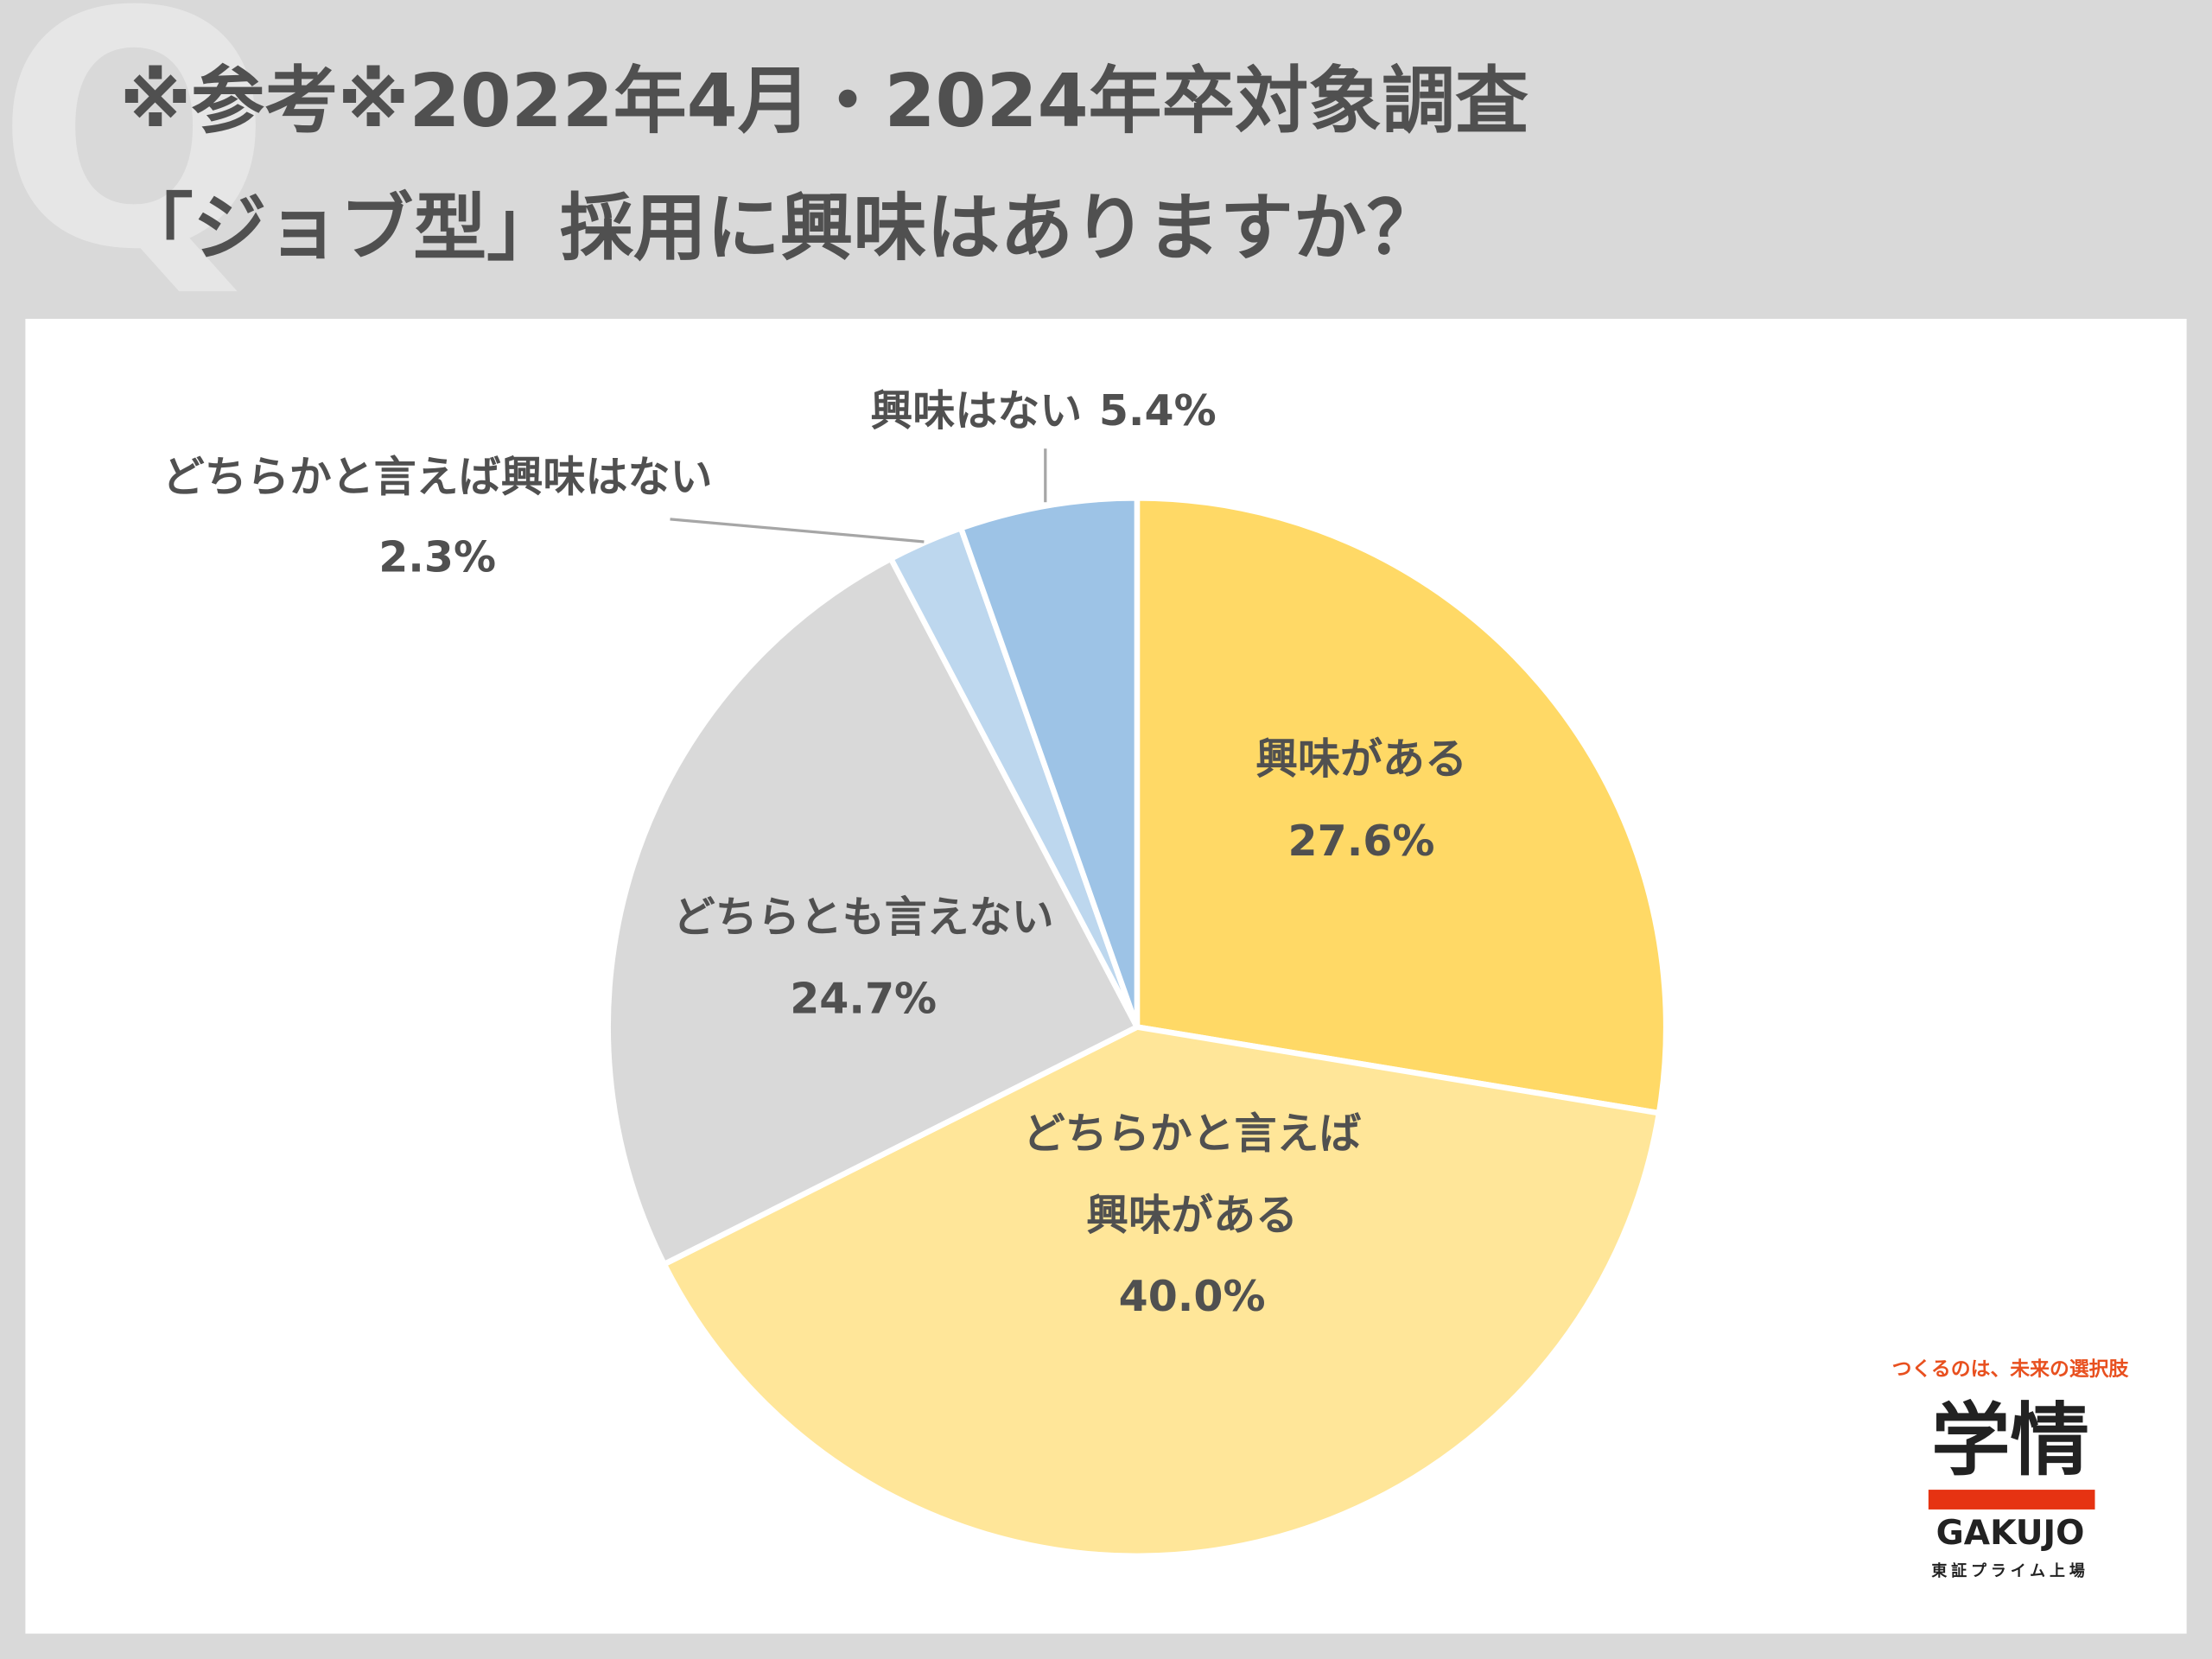  I want to click on logo-name: 学情, so click(2010, 1440).